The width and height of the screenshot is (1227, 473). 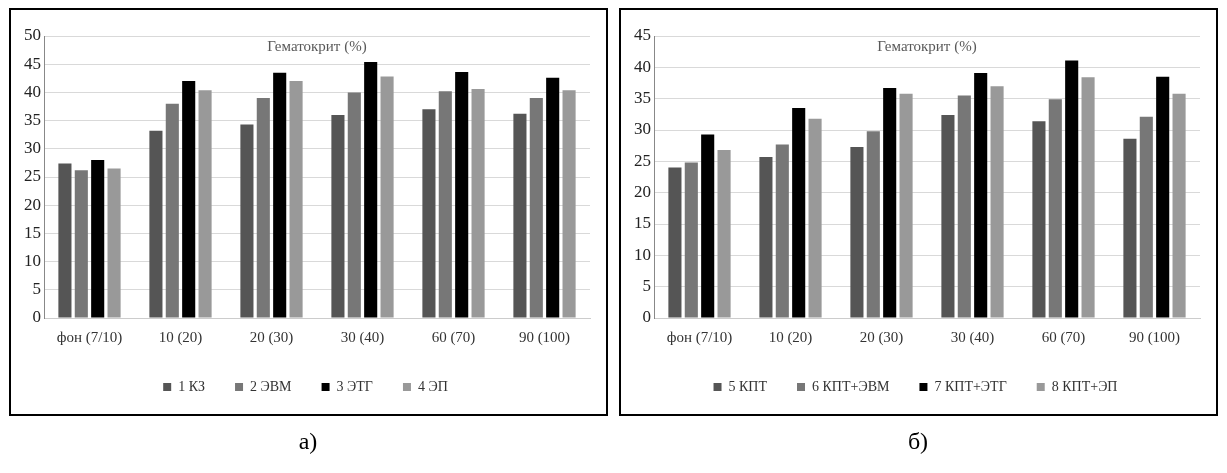 I want to click on y-tick-label: 50, so click(x=32, y=35).